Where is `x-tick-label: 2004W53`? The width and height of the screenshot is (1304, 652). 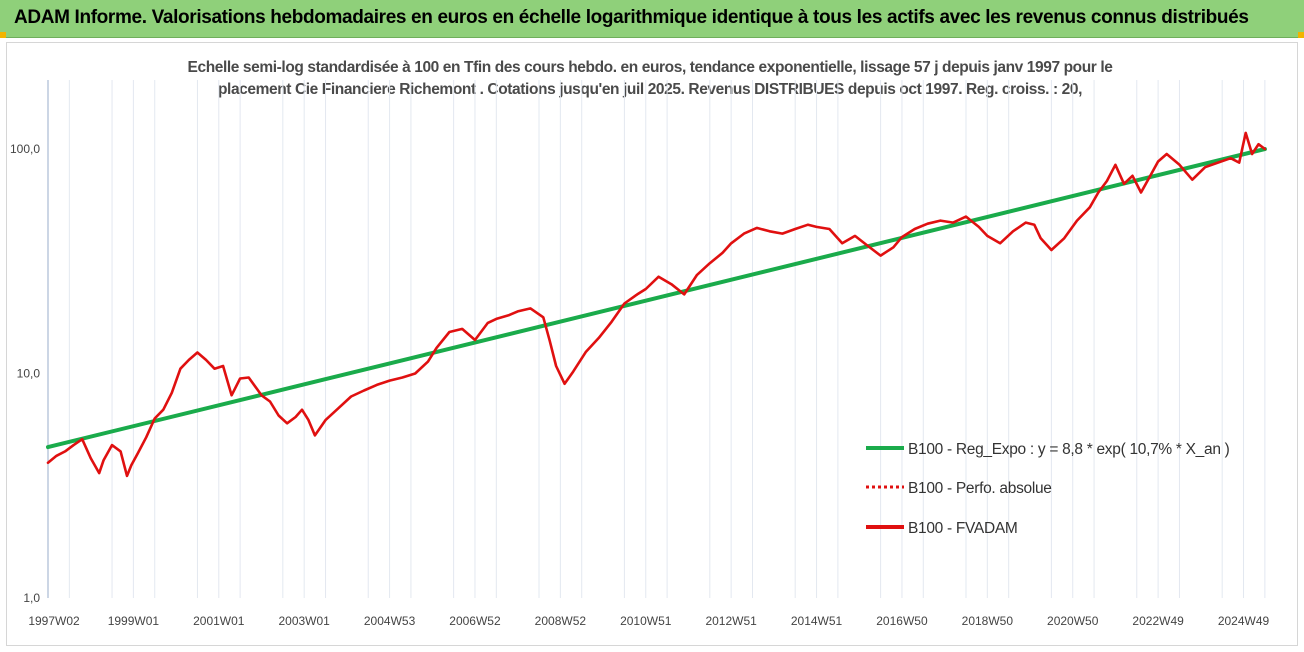
x-tick-label: 2004W53 is located at coordinates (390, 621).